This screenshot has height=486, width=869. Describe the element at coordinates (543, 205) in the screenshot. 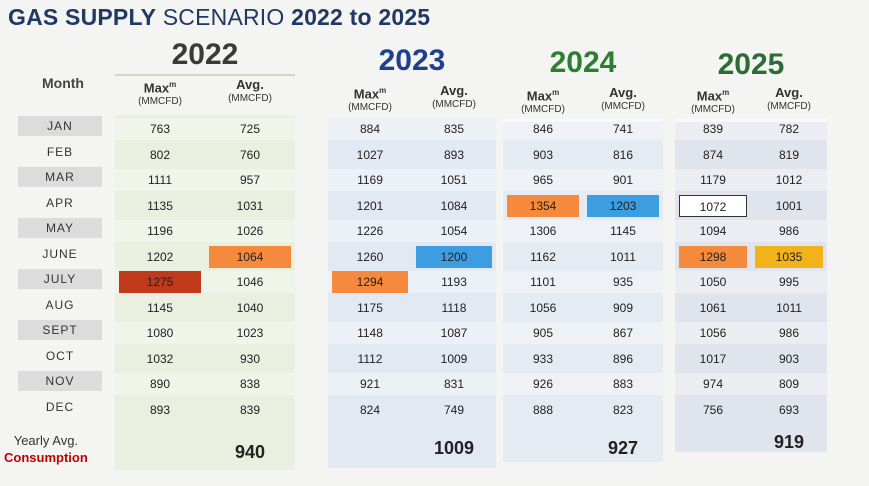

I see `max-value-cell: 1354` at that location.